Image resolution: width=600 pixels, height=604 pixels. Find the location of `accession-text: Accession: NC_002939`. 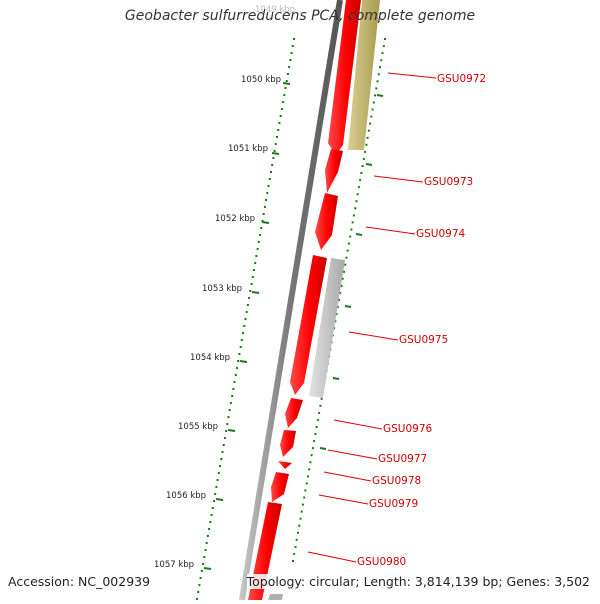

accession-text: Accession: NC_002939 is located at coordinates (79, 581).